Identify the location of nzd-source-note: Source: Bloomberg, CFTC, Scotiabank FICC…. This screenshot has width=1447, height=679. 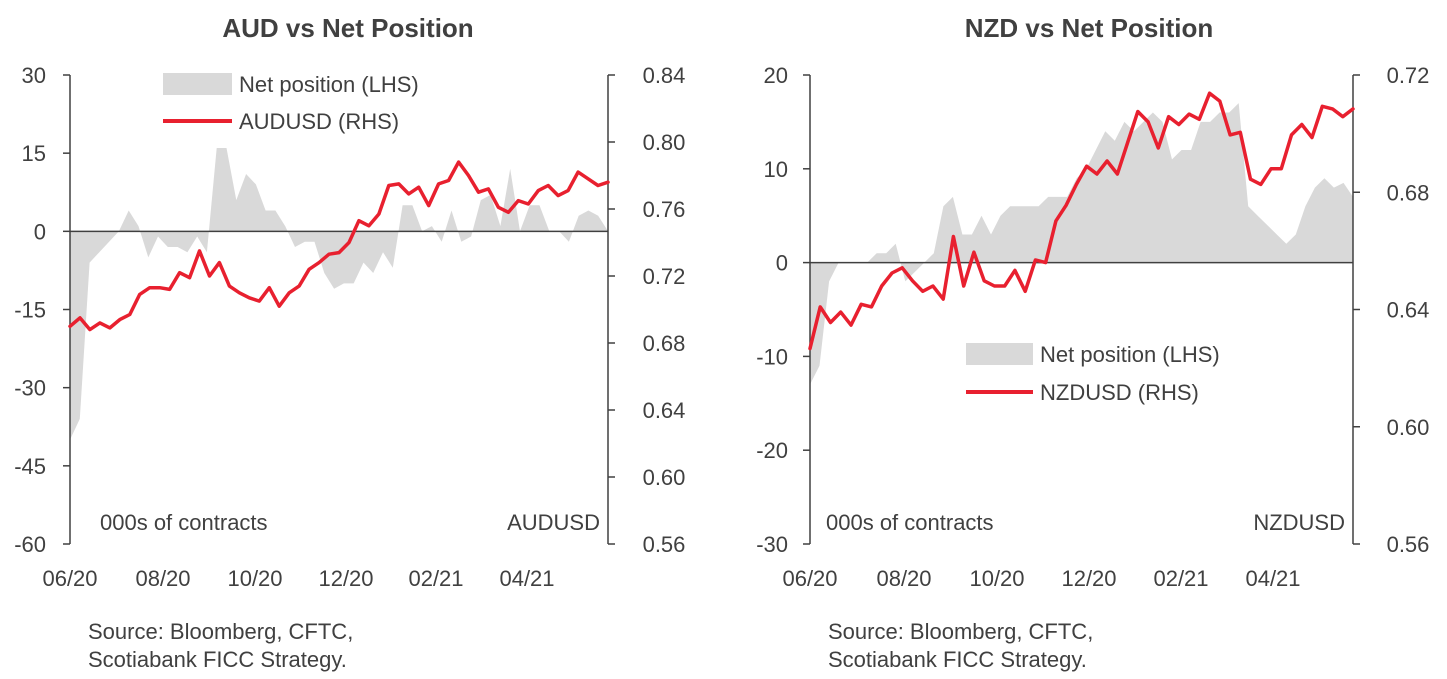
(960, 646).